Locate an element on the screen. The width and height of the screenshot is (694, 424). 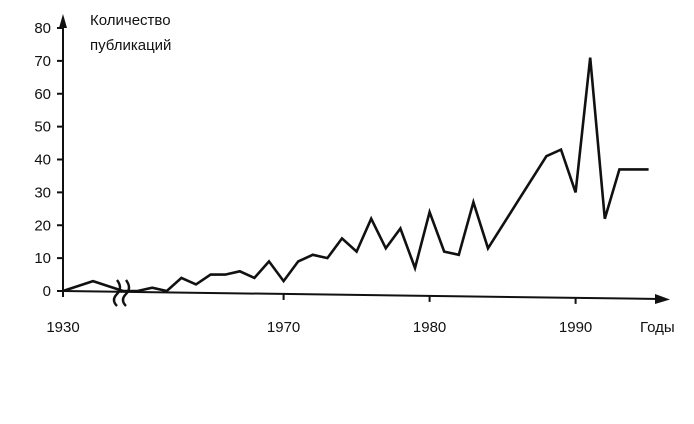
y-tick-label: 50 is located at coordinates (42, 127).